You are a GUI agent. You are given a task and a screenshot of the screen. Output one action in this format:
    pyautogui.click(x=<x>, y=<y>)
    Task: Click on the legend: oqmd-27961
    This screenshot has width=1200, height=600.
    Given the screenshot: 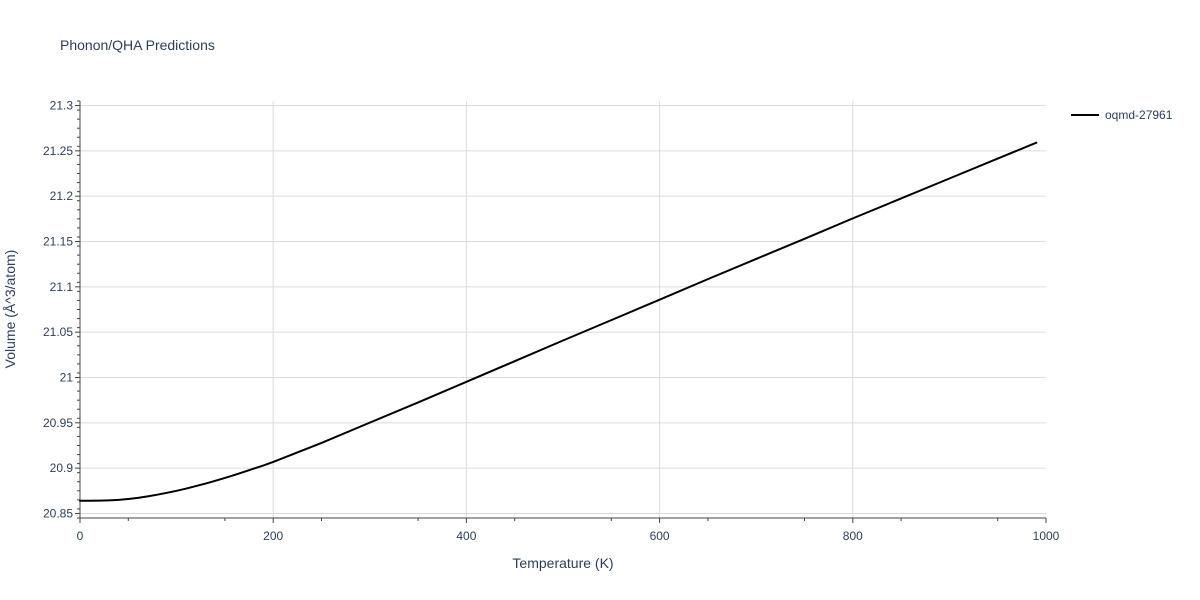 What is the action you would take?
    pyautogui.click(x=1122, y=115)
    